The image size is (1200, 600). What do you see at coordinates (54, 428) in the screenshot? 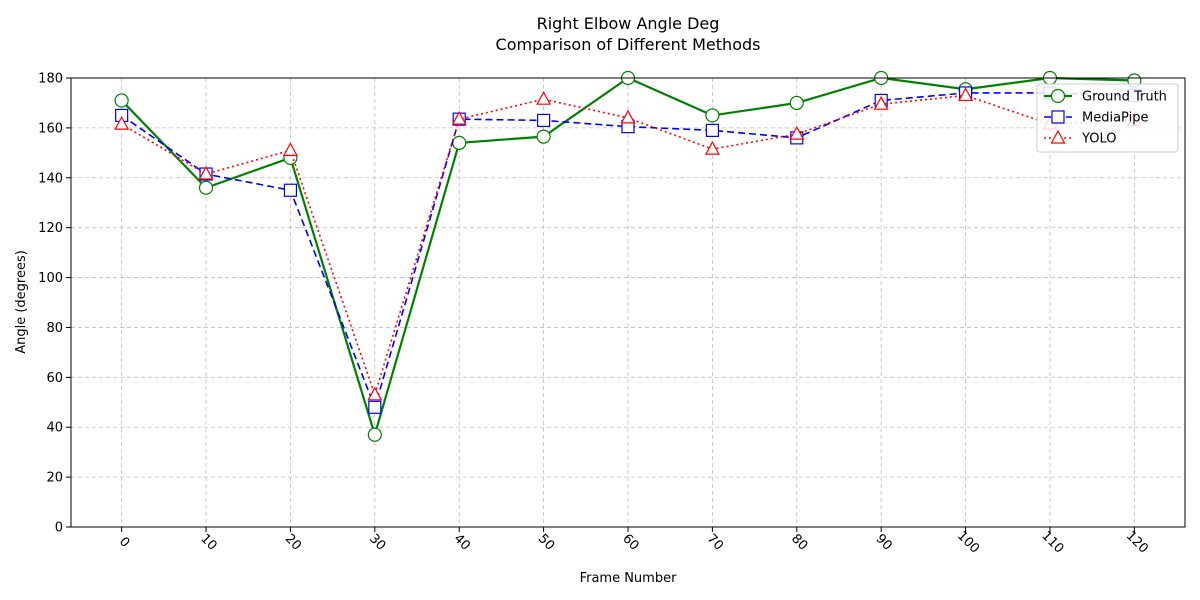
I see `y-tick-label: 40` at bounding box center [54, 428].